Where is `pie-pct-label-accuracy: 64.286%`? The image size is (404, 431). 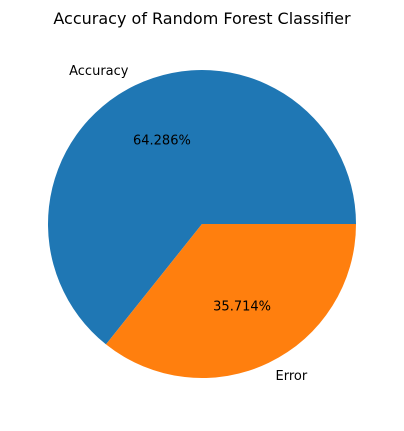 pie-pct-label-accuracy: 64.286% is located at coordinates (162, 140).